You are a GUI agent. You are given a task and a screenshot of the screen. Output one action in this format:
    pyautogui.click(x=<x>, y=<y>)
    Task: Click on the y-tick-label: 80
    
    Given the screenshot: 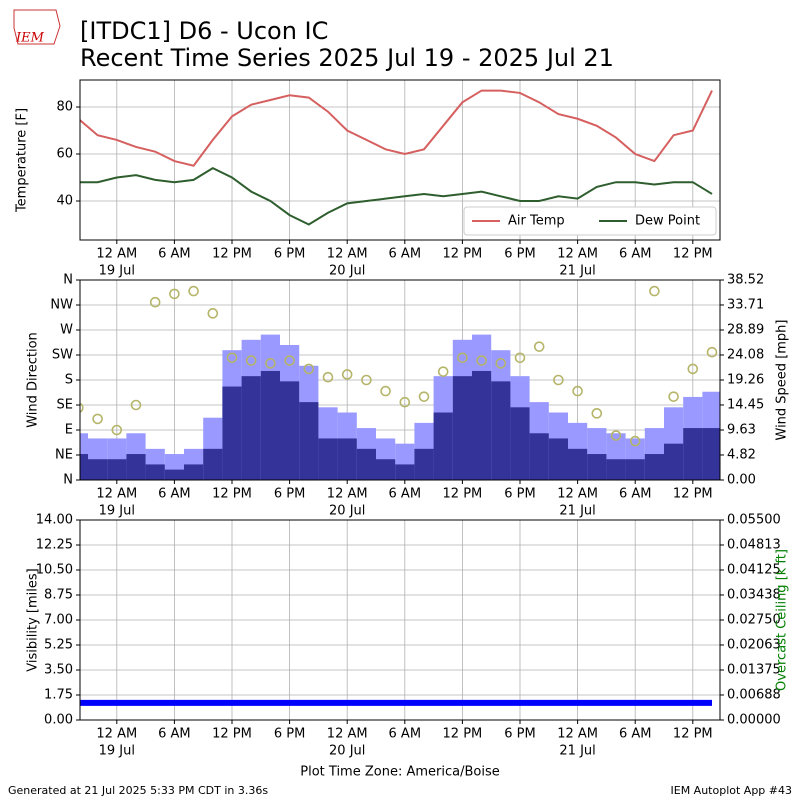 What is the action you would take?
    pyautogui.click(x=64, y=107)
    